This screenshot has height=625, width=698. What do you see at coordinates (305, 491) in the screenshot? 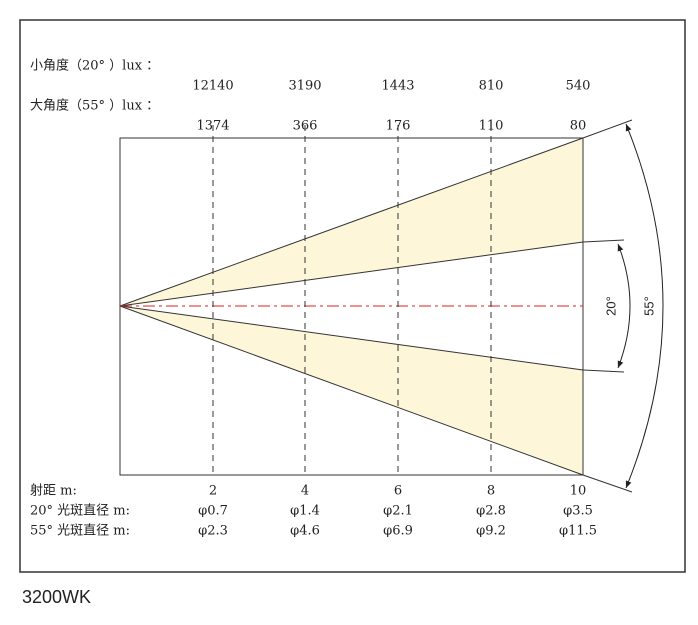
I see `row-value: 4` at bounding box center [305, 491].